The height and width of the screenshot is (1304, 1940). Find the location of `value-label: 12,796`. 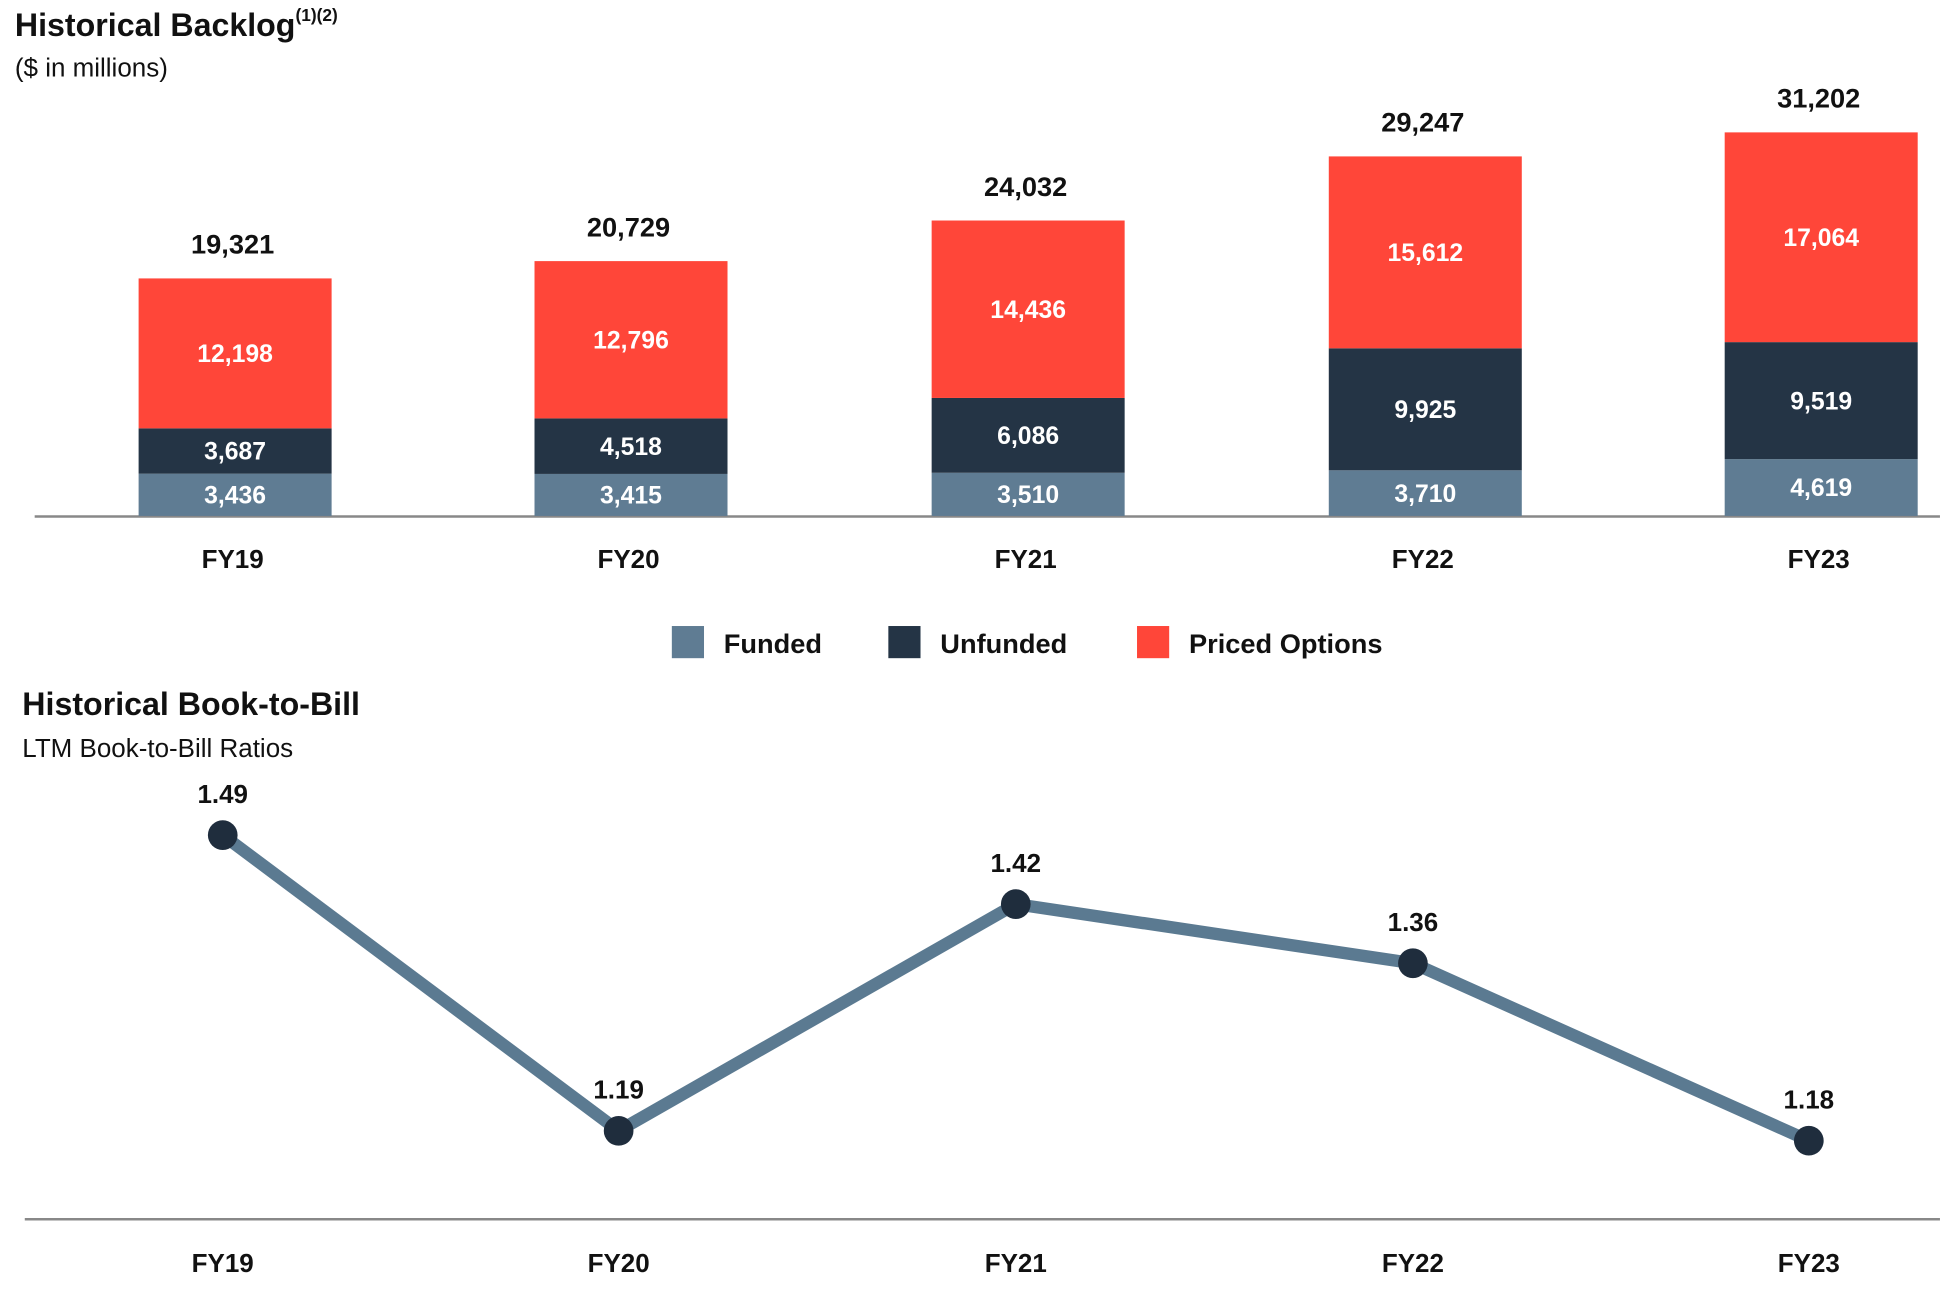

value-label: 12,796 is located at coordinates (631, 340).